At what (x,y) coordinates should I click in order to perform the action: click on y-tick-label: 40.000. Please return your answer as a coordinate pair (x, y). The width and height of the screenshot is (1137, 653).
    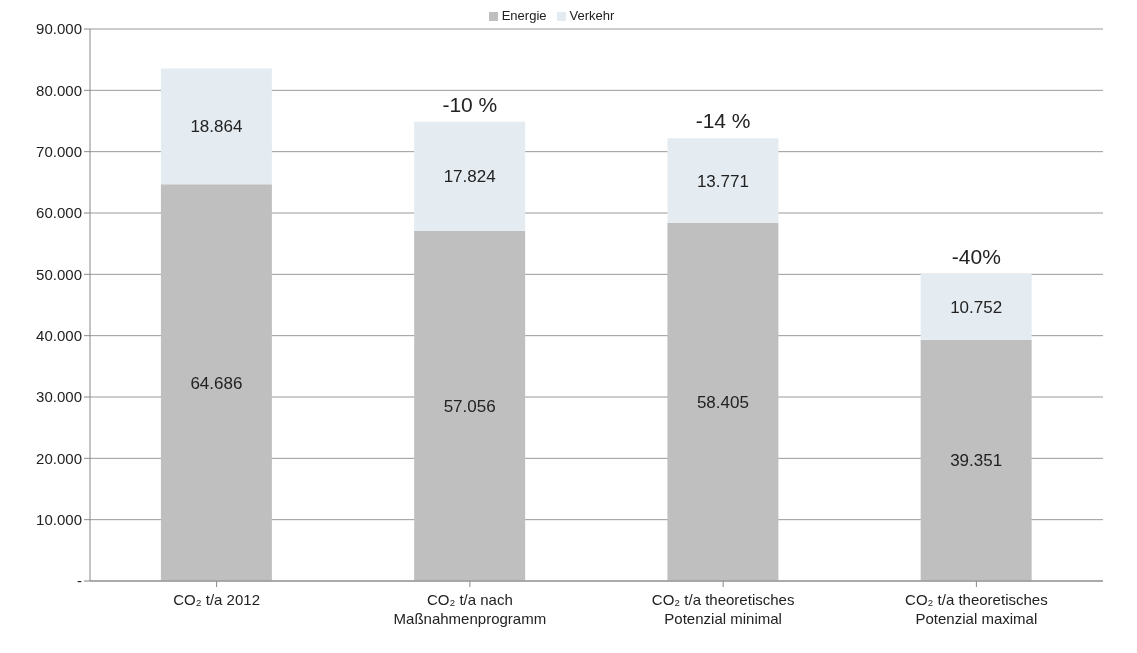
    Looking at the image, I should click on (59, 335).